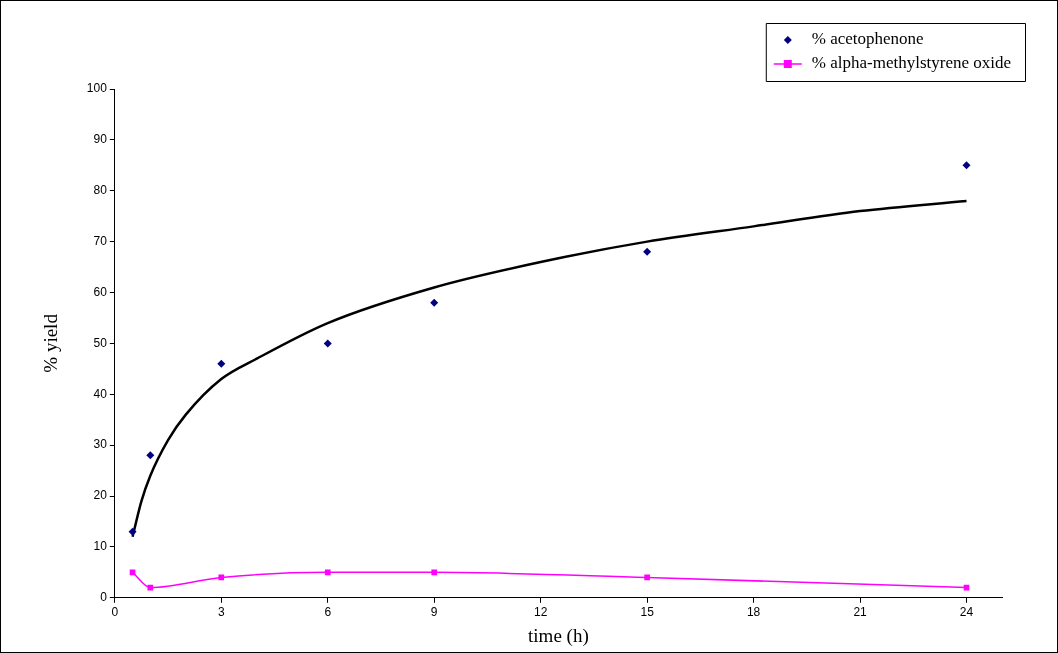 The image size is (1058, 653). I want to click on x-tick-label: 9, so click(434, 612).